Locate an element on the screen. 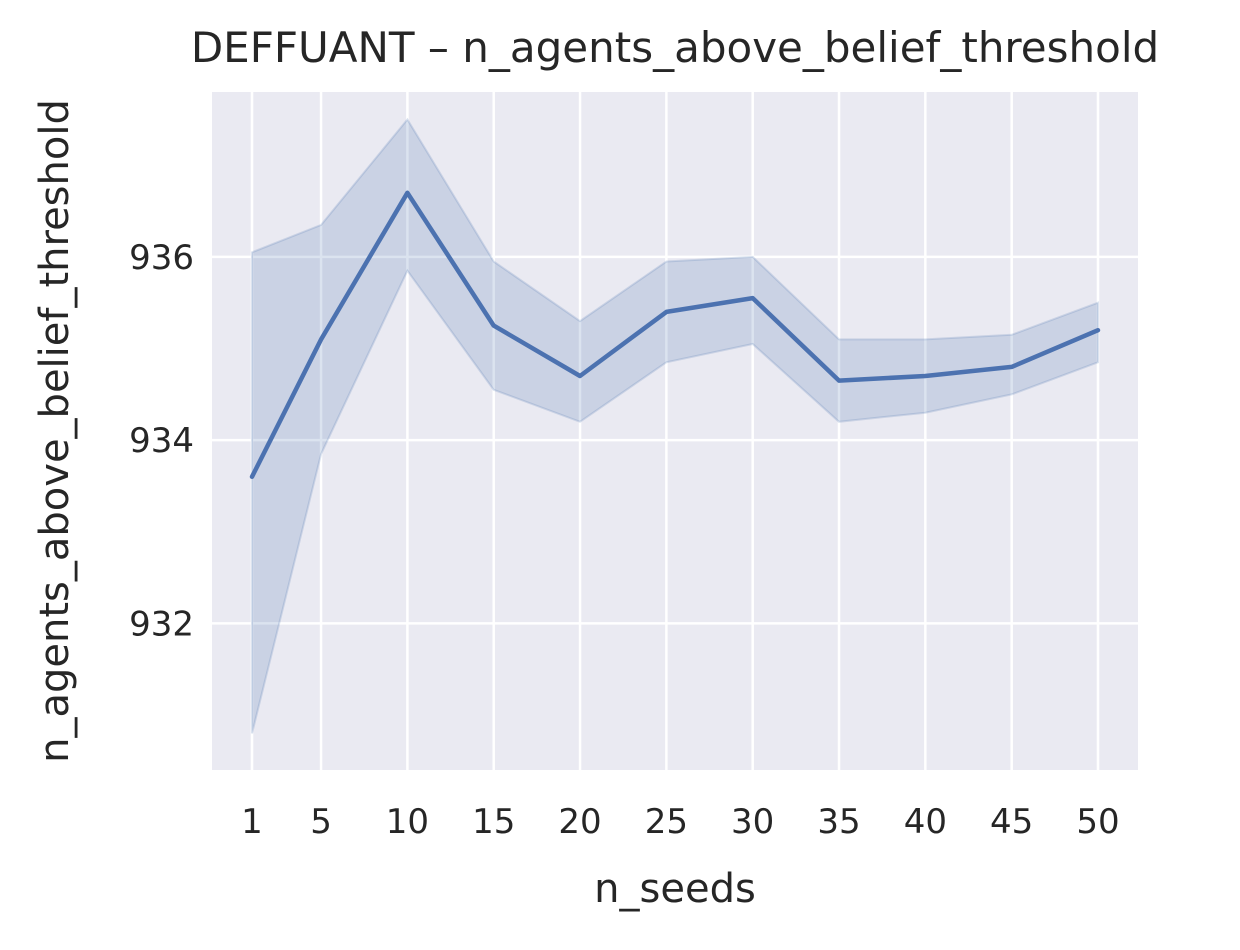 This screenshot has width=1240, height=950. y-tick-label: 936 is located at coordinates (161, 258).